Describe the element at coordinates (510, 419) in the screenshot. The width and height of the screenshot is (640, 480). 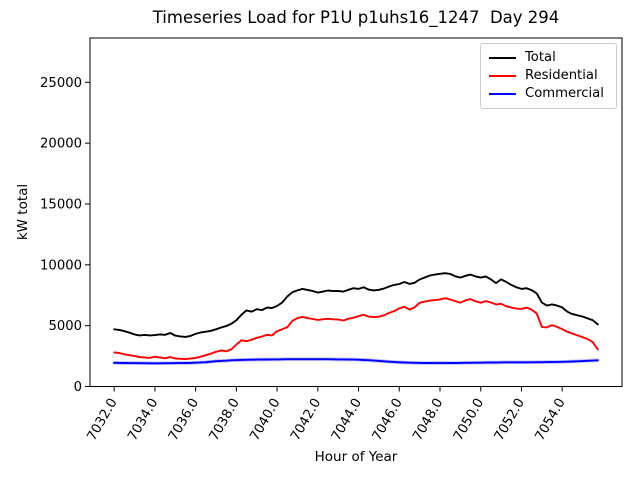
I see `x-tick-label: 7052.0` at that location.